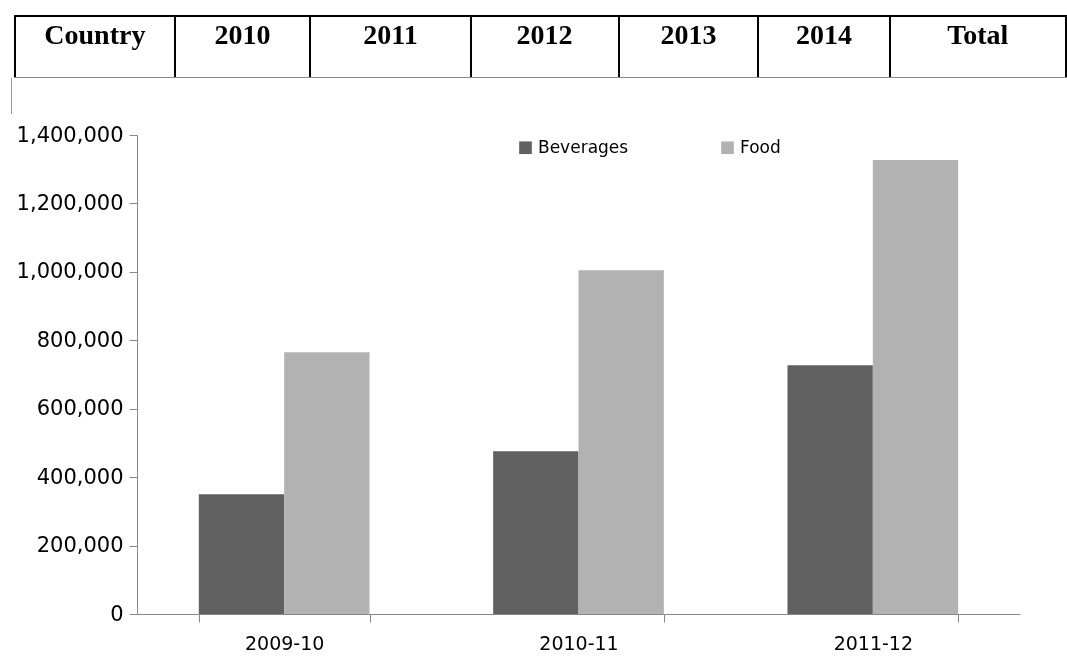 This screenshot has width=1067, height=658. I want to click on text: 2011, so click(390, 46).